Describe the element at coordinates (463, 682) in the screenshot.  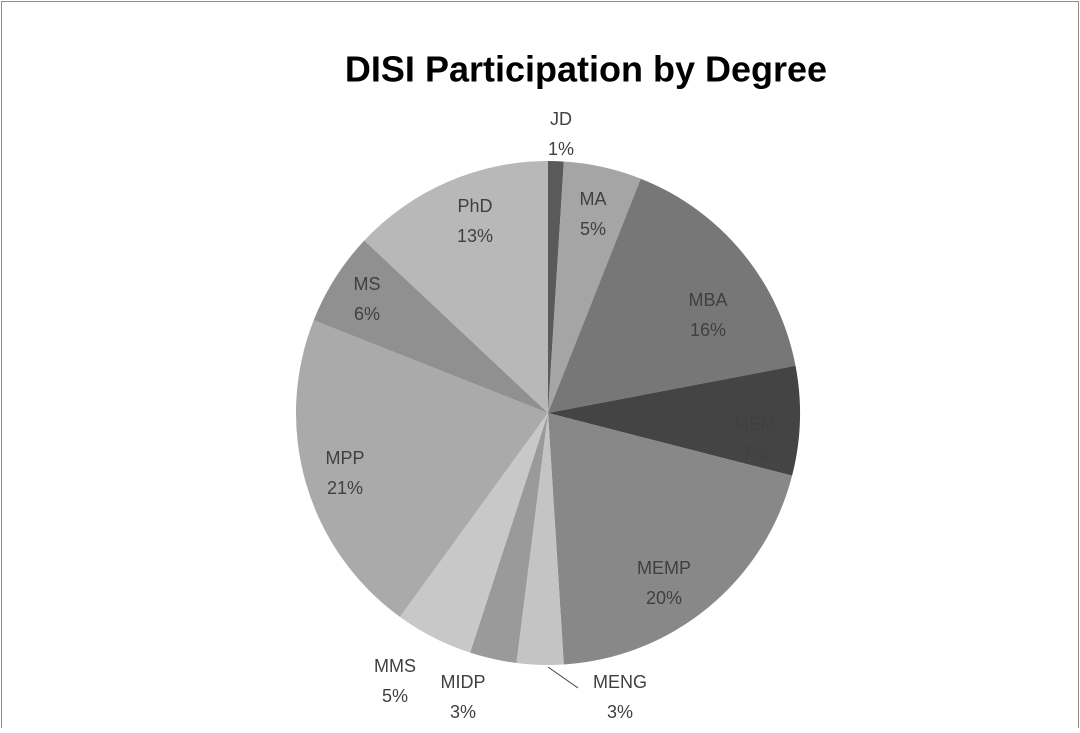
I see `slice-label: MIDP` at that location.